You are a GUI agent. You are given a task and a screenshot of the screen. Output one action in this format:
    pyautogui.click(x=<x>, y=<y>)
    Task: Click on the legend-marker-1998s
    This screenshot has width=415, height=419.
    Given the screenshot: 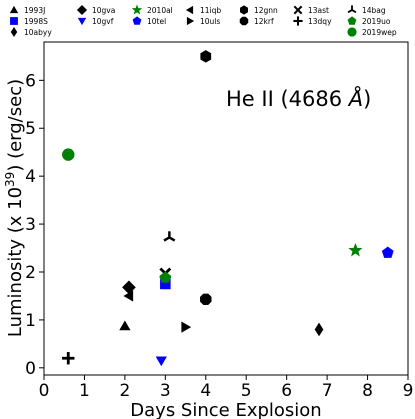 What is the action you would take?
    pyautogui.click(x=14, y=21)
    